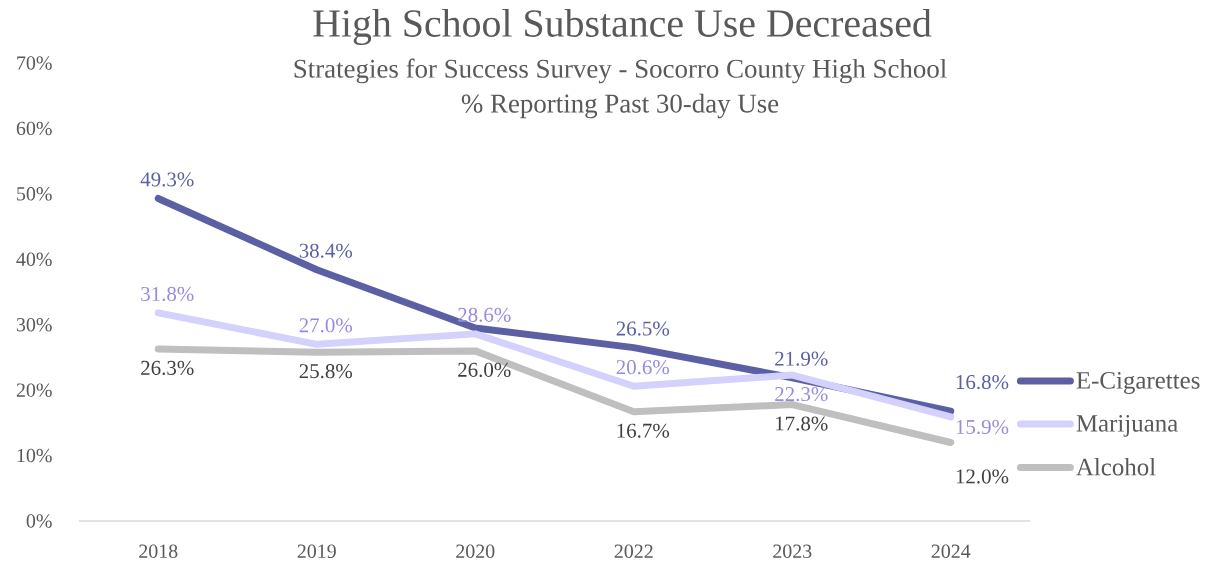 This screenshot has height=569, width=1220. I want to click on data-label: 38.4%, so click(326, 250).